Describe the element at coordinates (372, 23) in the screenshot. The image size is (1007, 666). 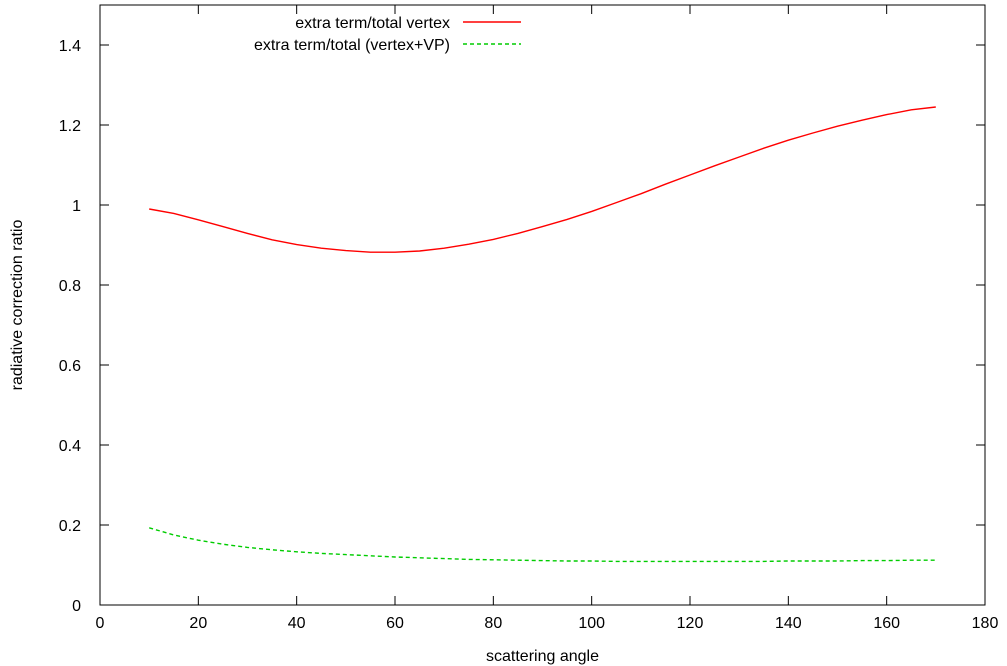
I see `legend-label-1: extra term/total vertex` at that location.